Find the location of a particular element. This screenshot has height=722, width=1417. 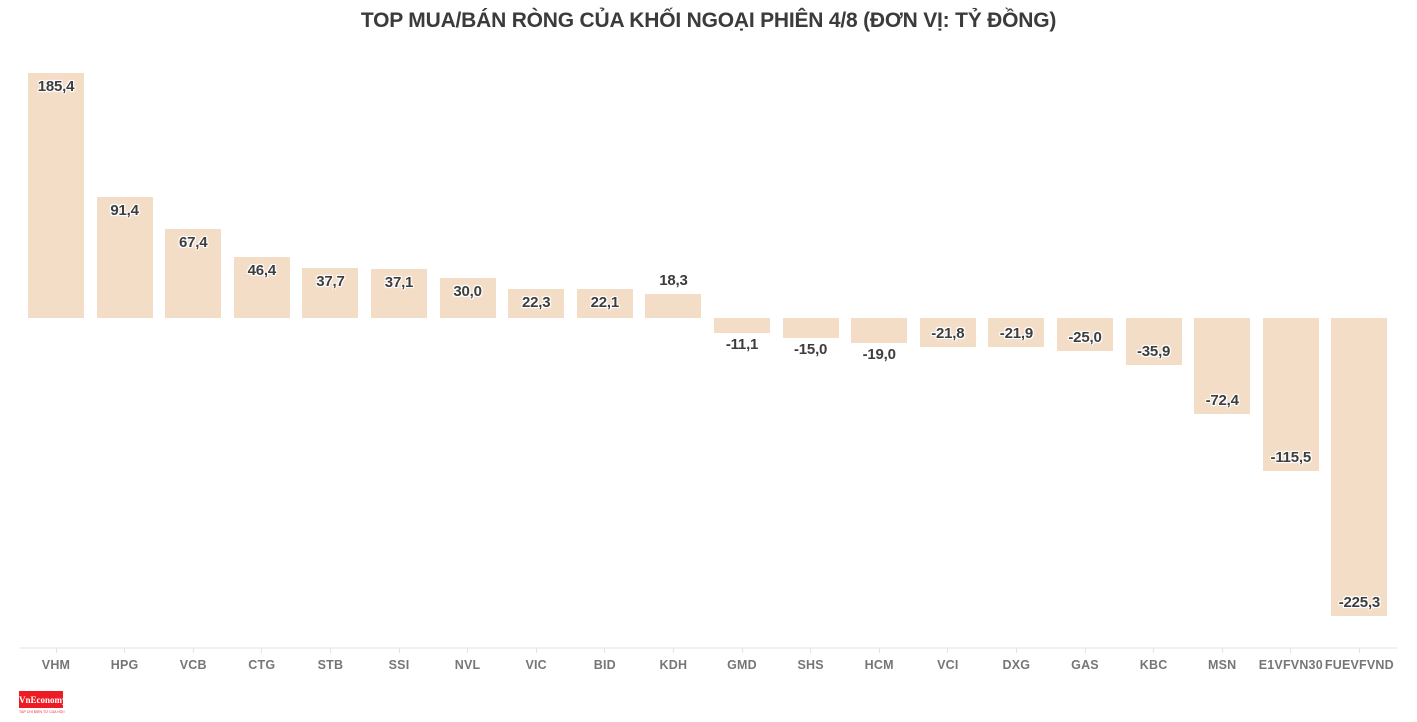

bar-value-label: -225,3 is located at coordinates (1359, 602).